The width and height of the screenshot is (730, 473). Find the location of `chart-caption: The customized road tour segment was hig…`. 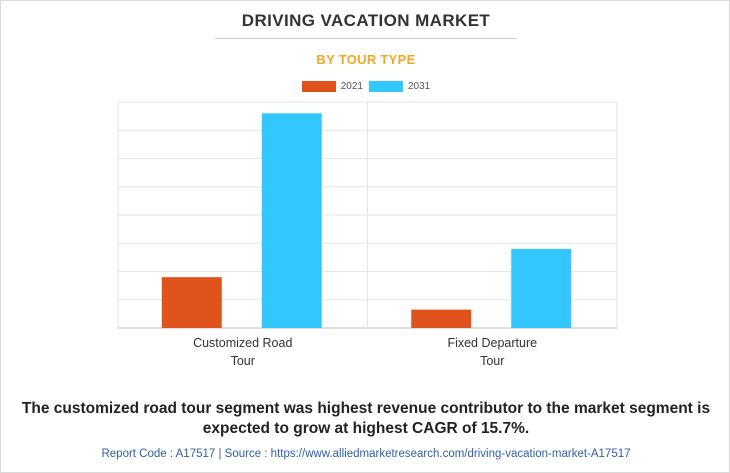

chart-caption: The customized road tour segment was hig… is located at coordinates (366, 418).